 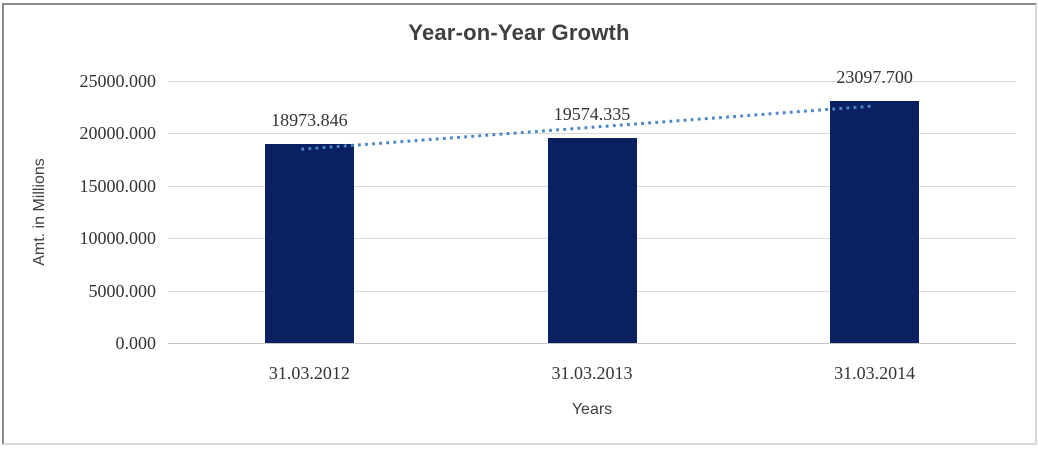 What do you see at coordinates (118, 238) in the screenshot?
I see `y-tick-label: 10000.000` at bounding box center [118, 238].